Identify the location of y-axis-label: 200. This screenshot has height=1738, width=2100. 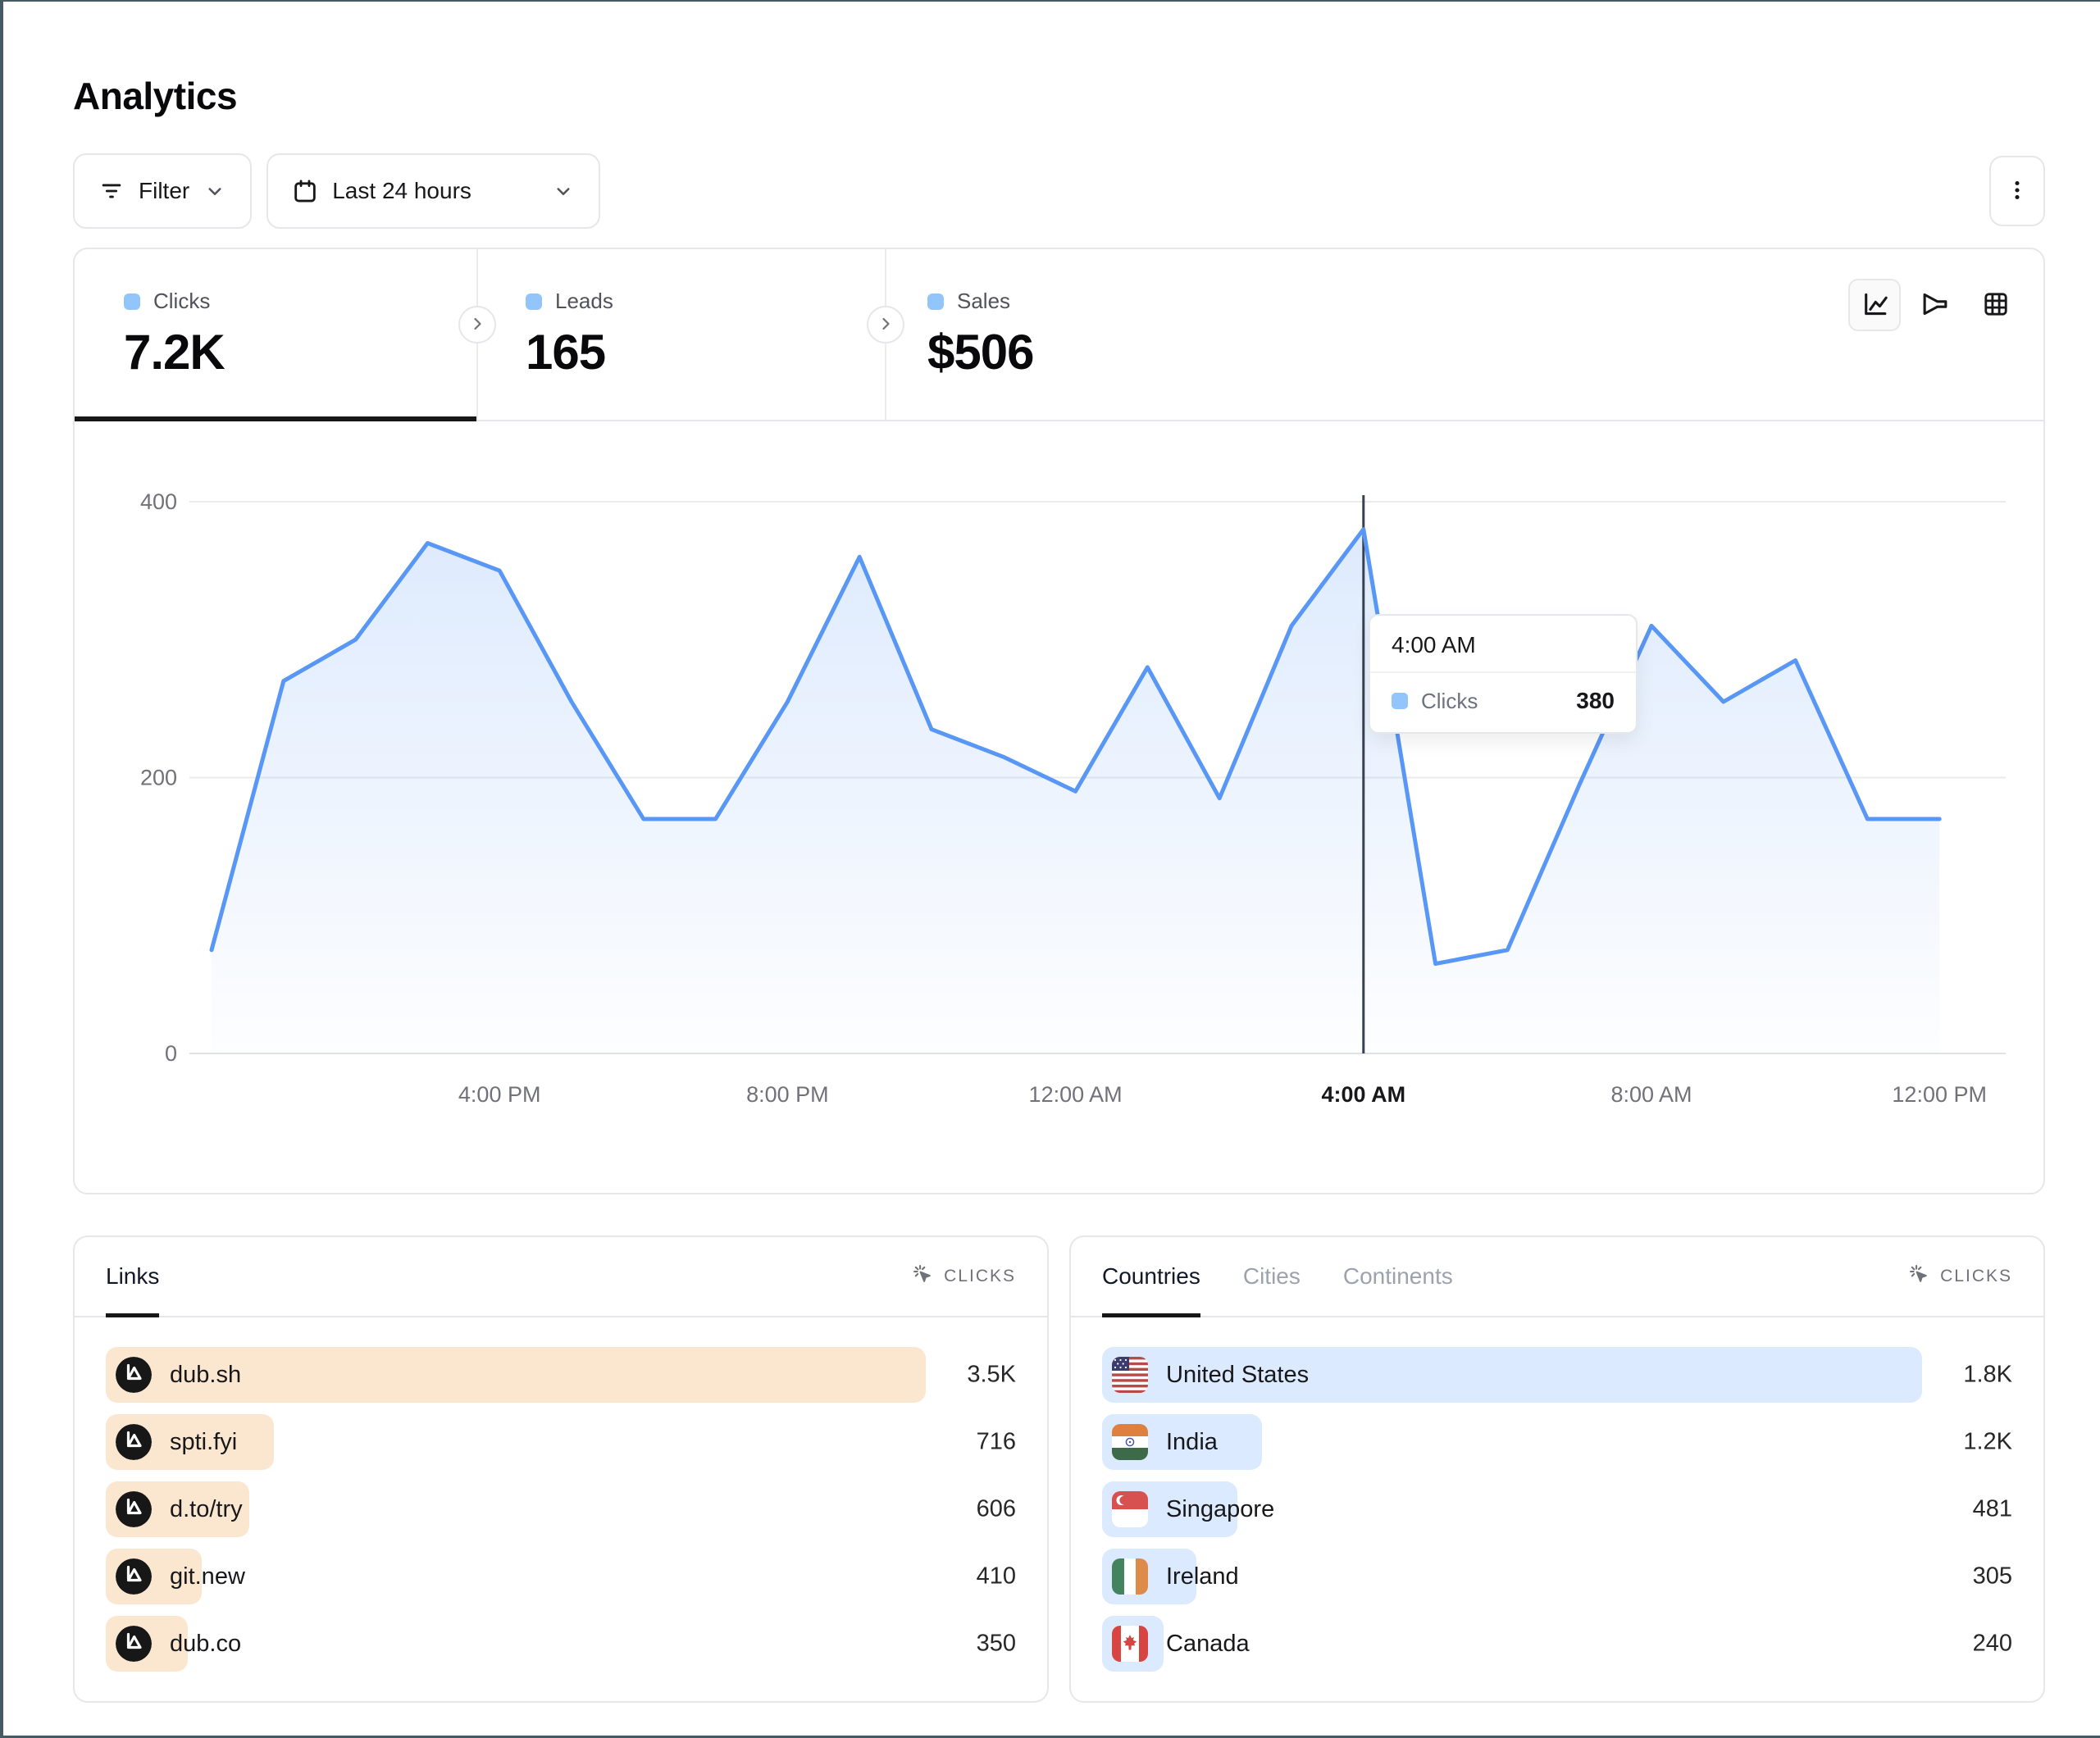
(158, 778).